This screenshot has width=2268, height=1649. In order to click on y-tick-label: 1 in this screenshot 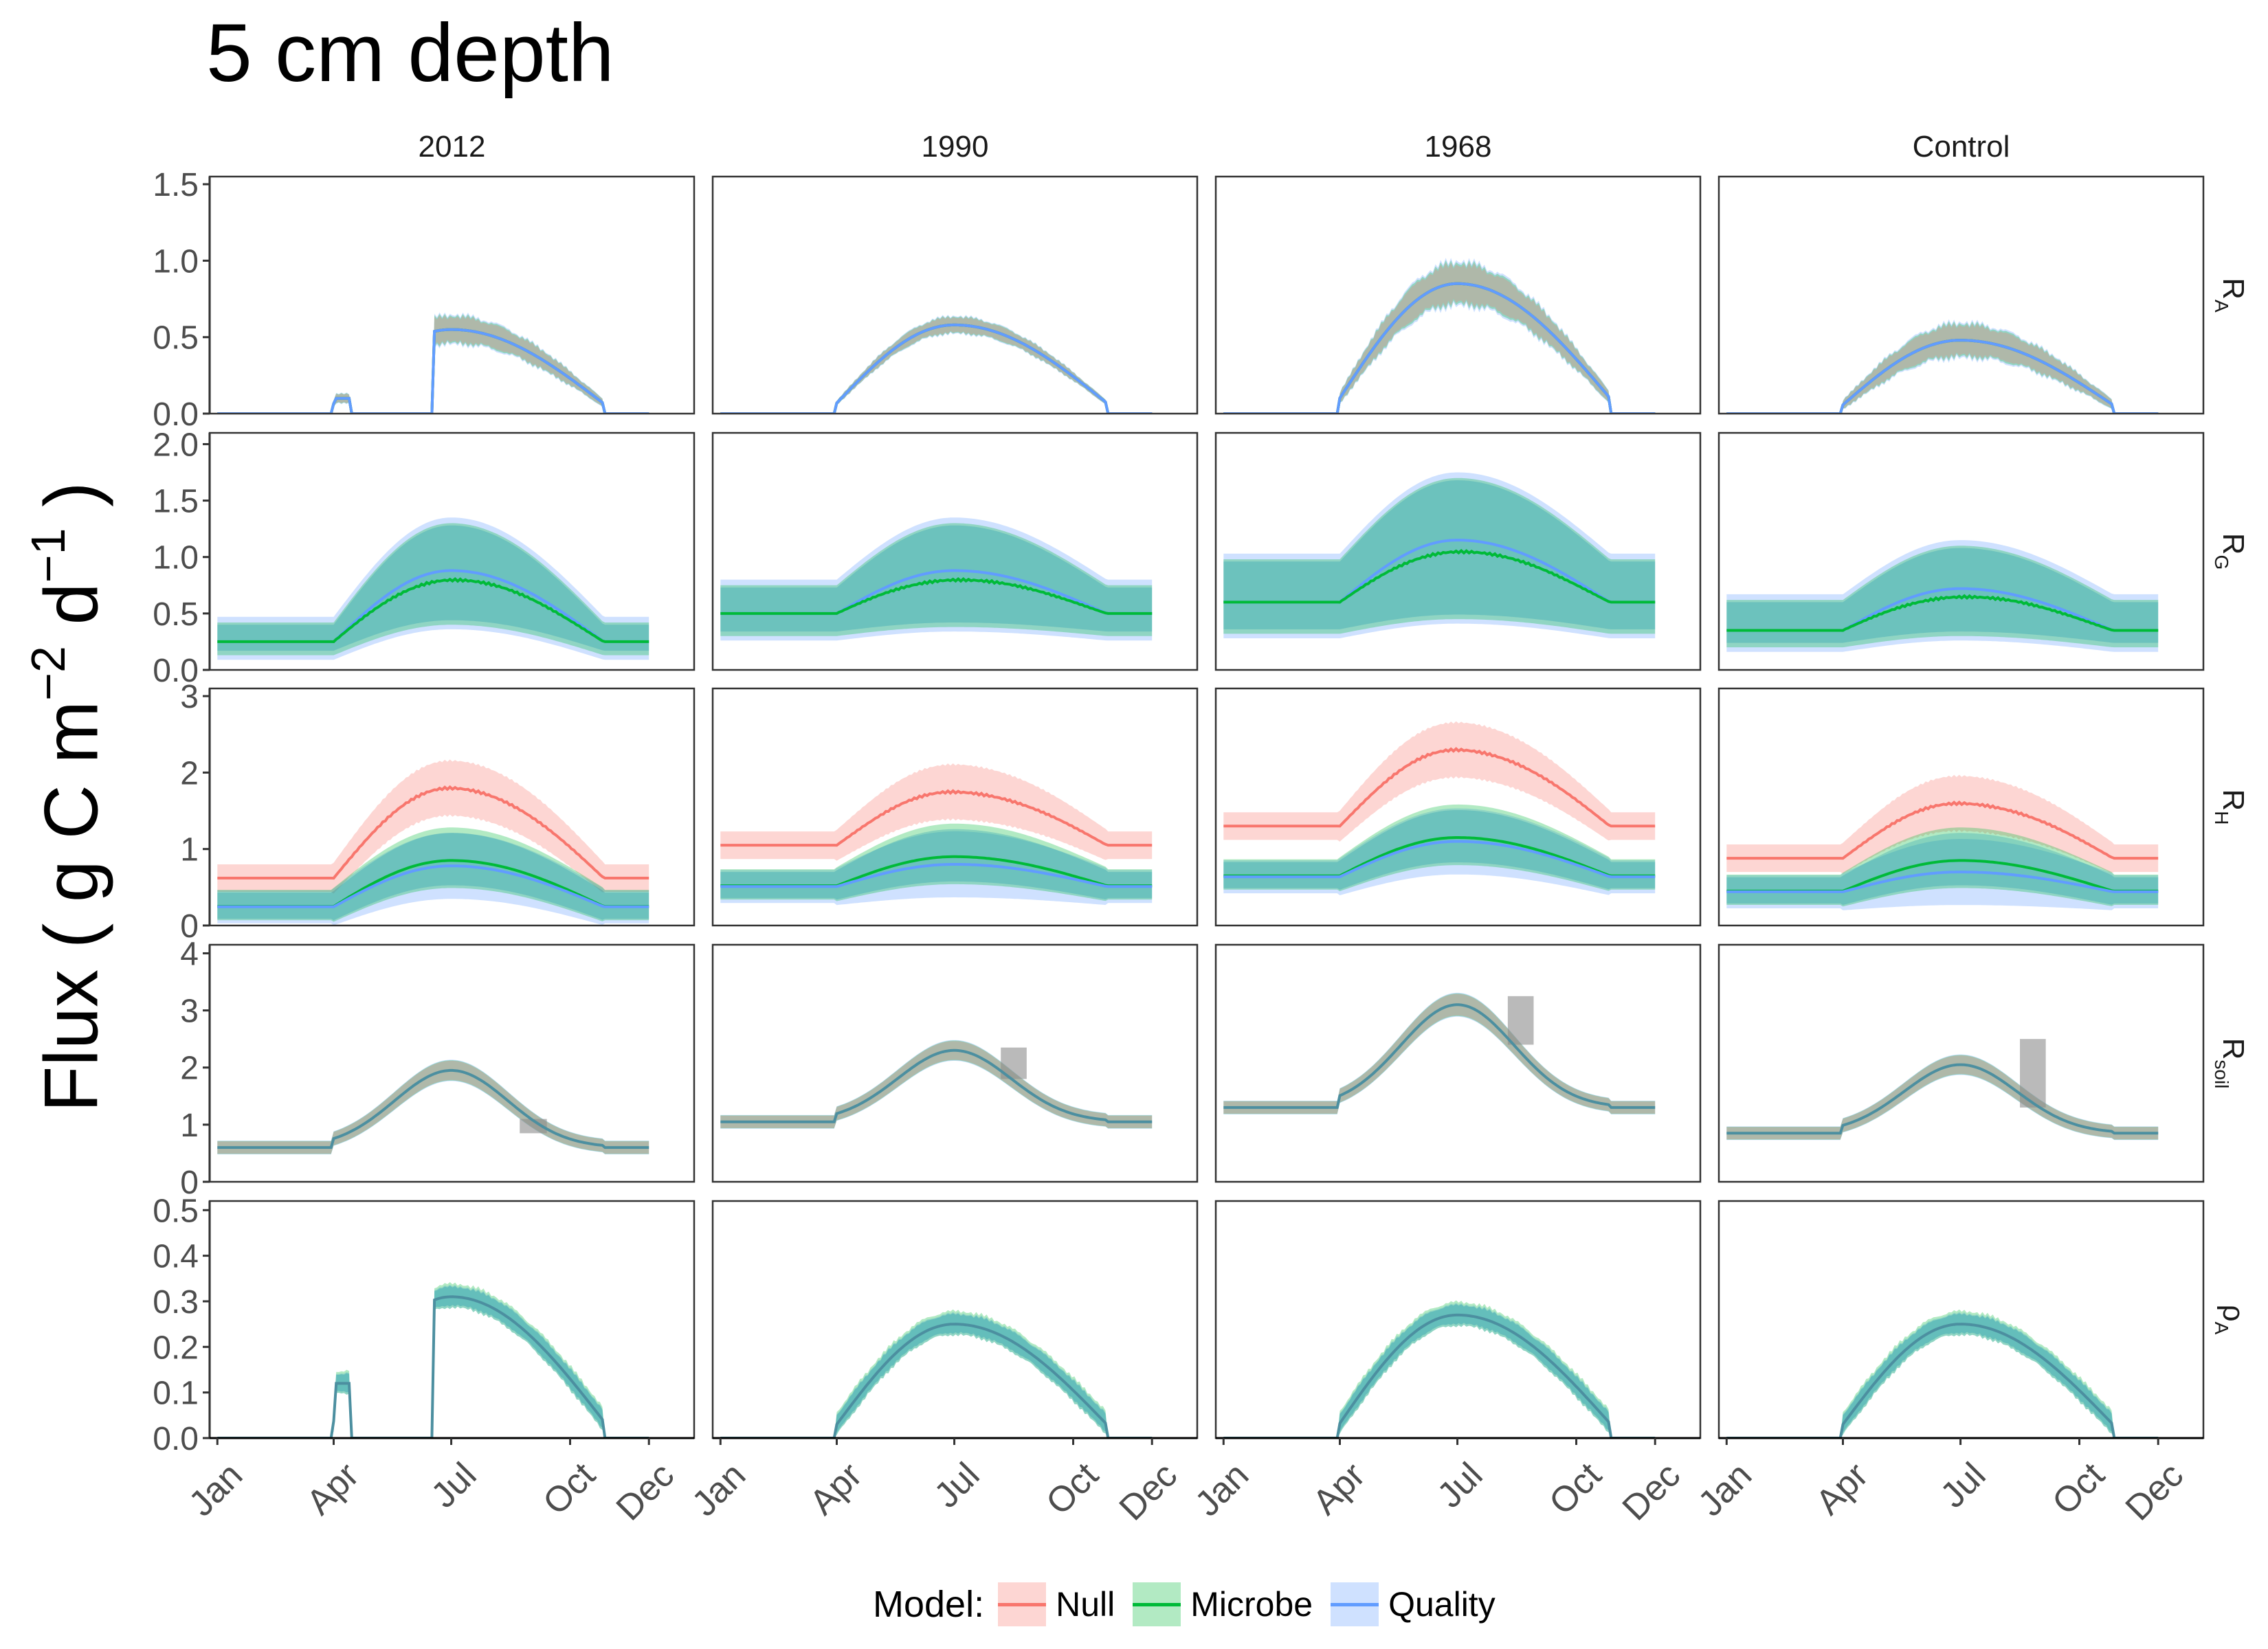, I will do `click(190, 1126)`.